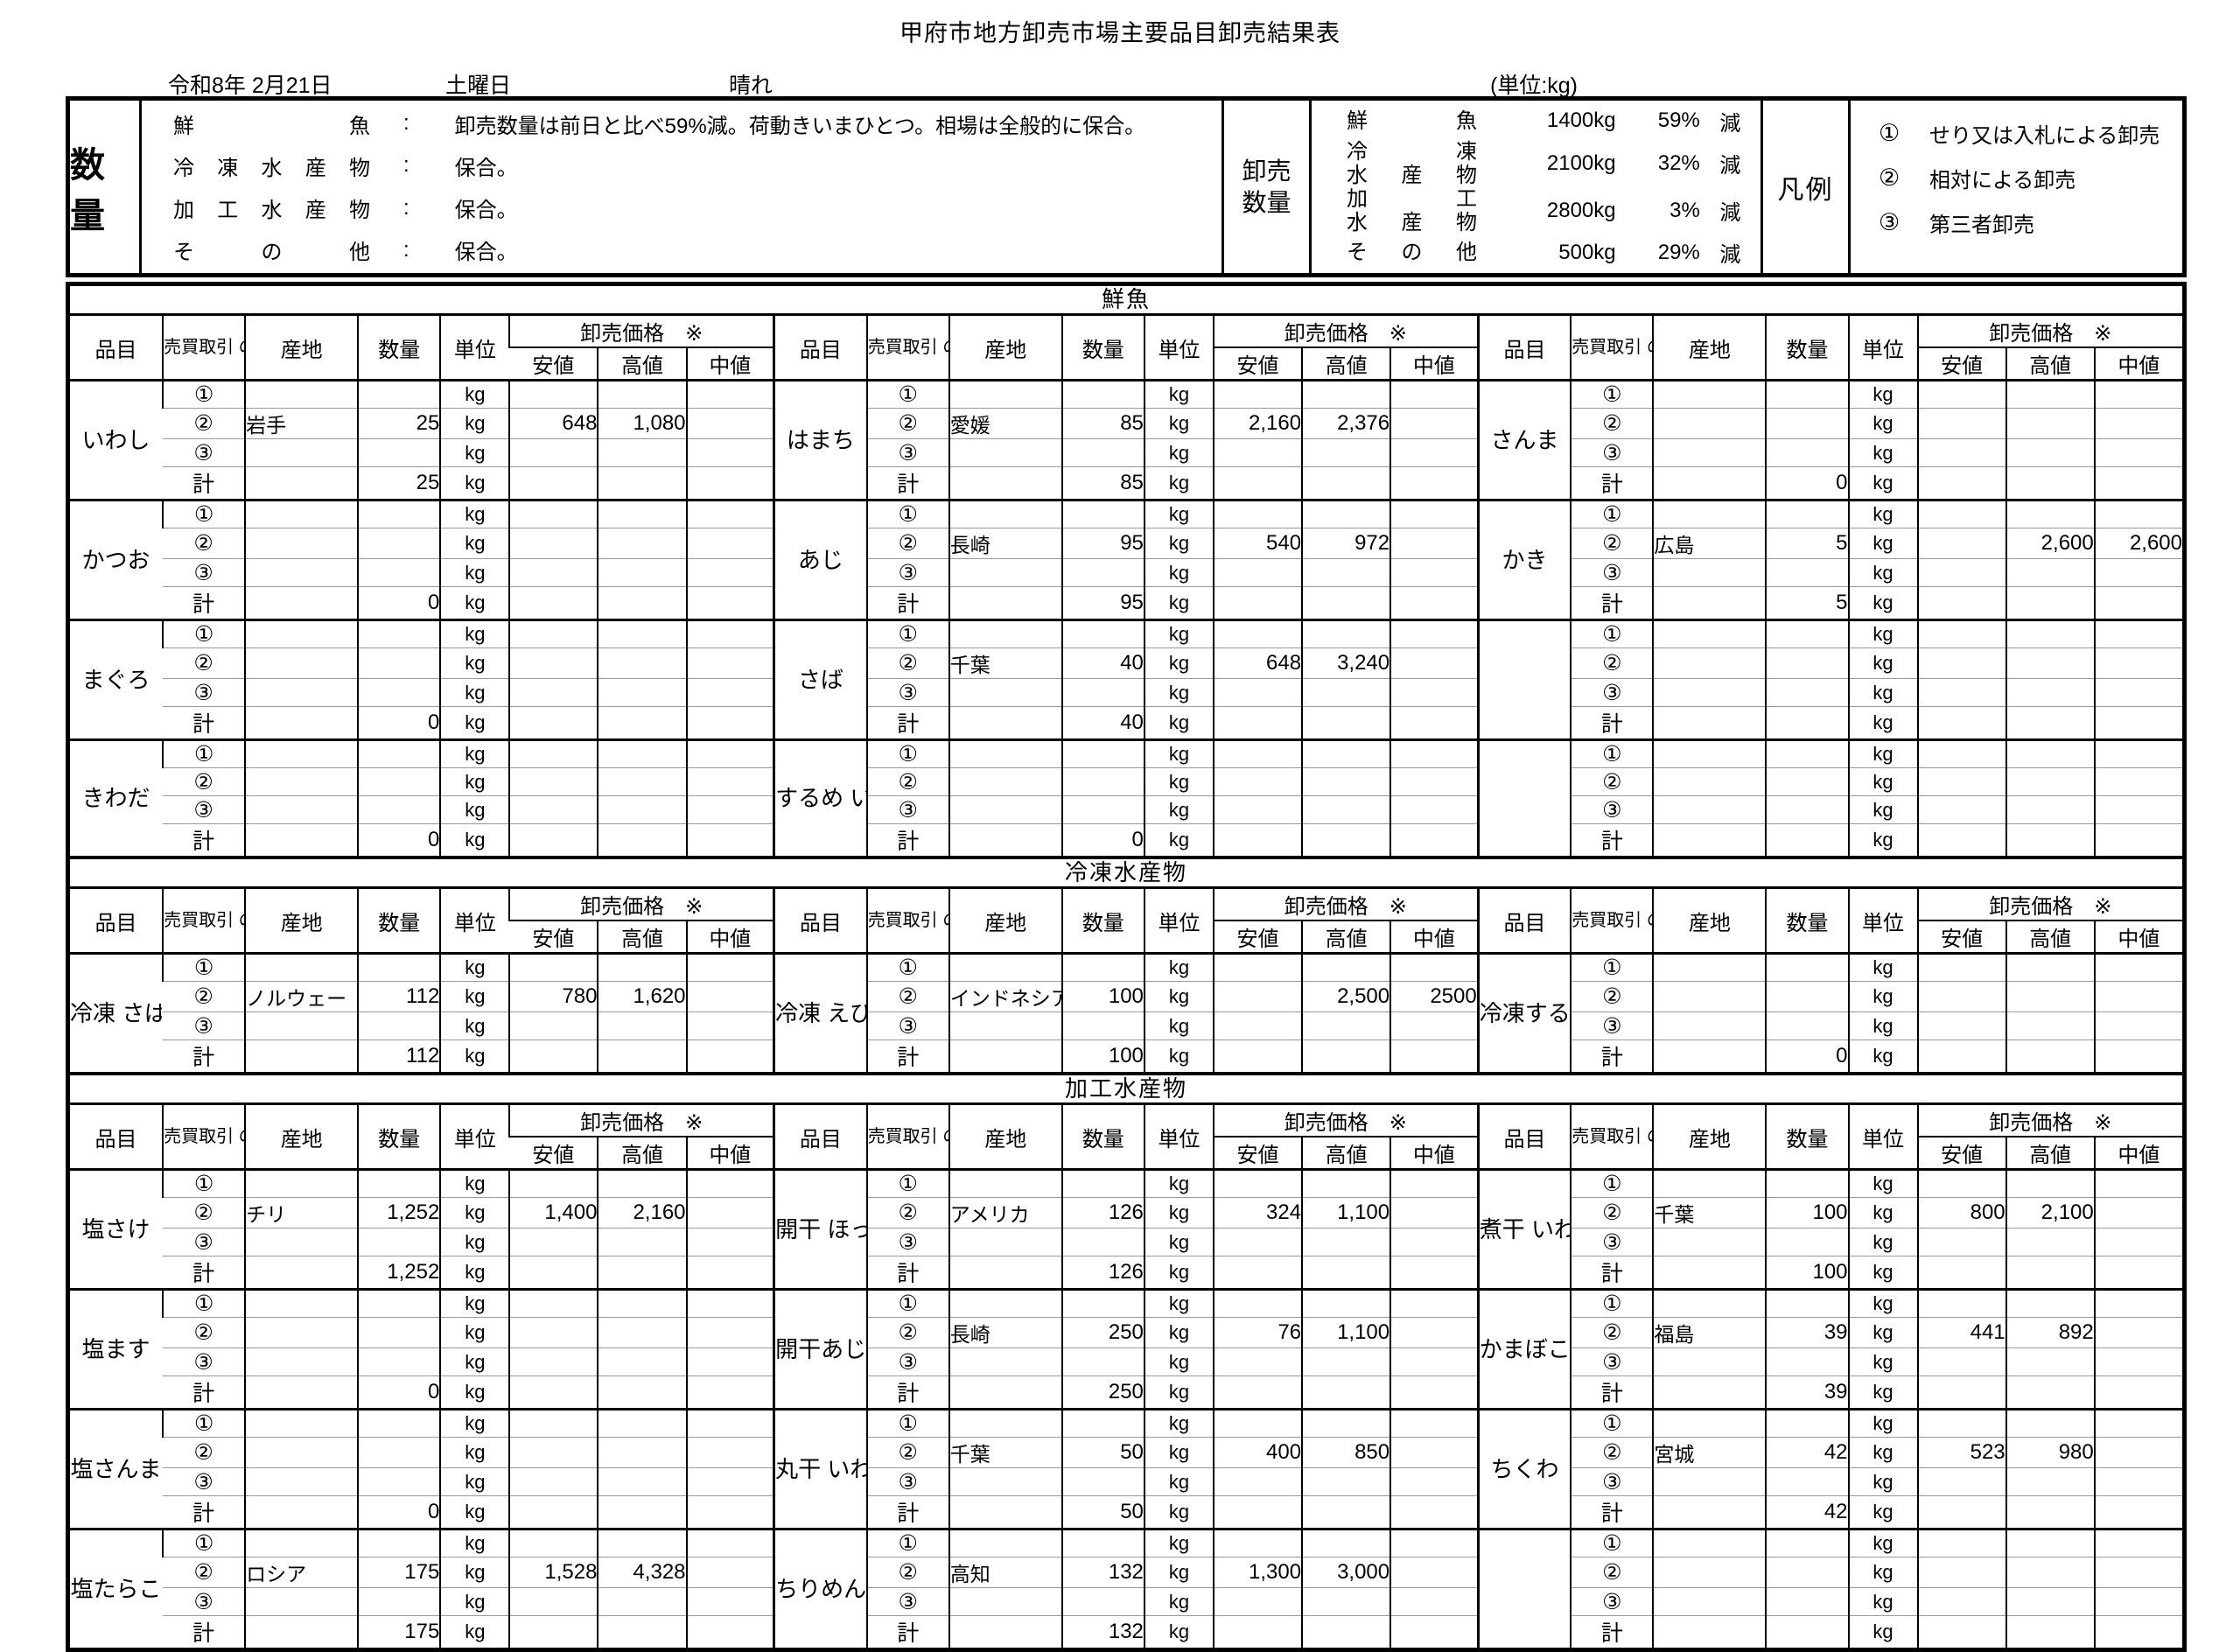  What do you see at coordinates (1581, 120) in the screenshot?
I see `quantity-amount: 1400kg` at bounding box center [1581, 120].